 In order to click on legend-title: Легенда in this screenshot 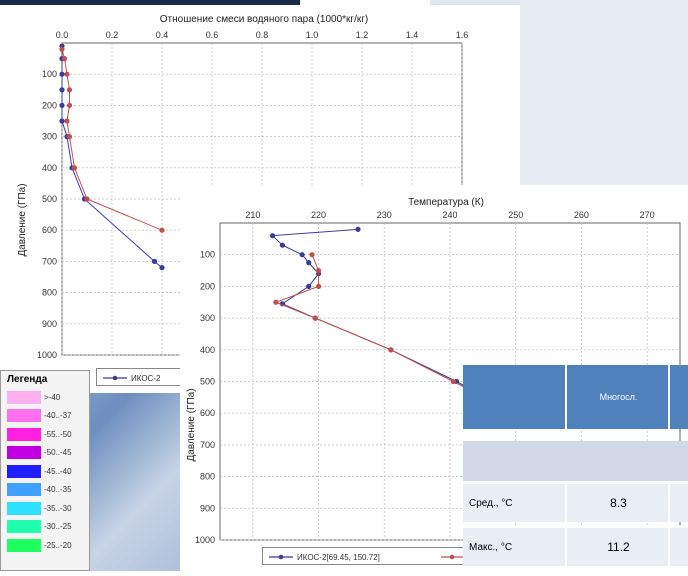, I will do `click(27, 379)`.